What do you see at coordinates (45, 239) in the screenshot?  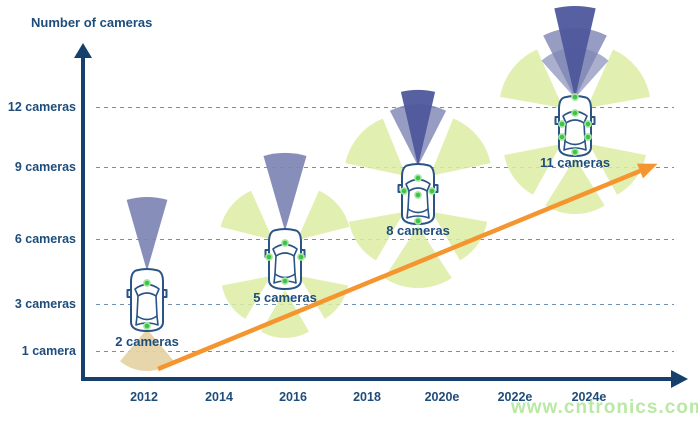 I see `y-tick-6-cameras: 6 cameras` at bounding box center [45, 239].